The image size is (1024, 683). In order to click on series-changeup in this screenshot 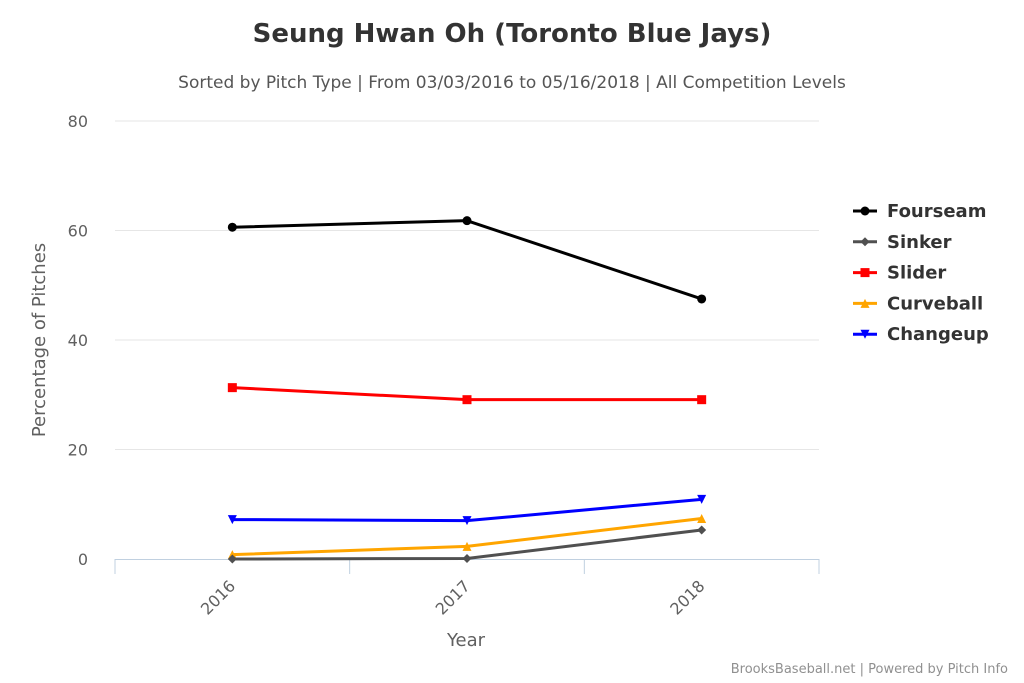, I will do `click(467, 510)`.